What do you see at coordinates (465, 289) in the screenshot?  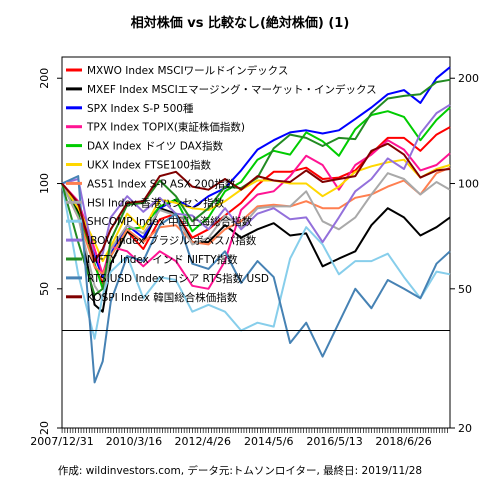 I see `y-tick-label-right-1: 50` at bounding box center [465, 289].